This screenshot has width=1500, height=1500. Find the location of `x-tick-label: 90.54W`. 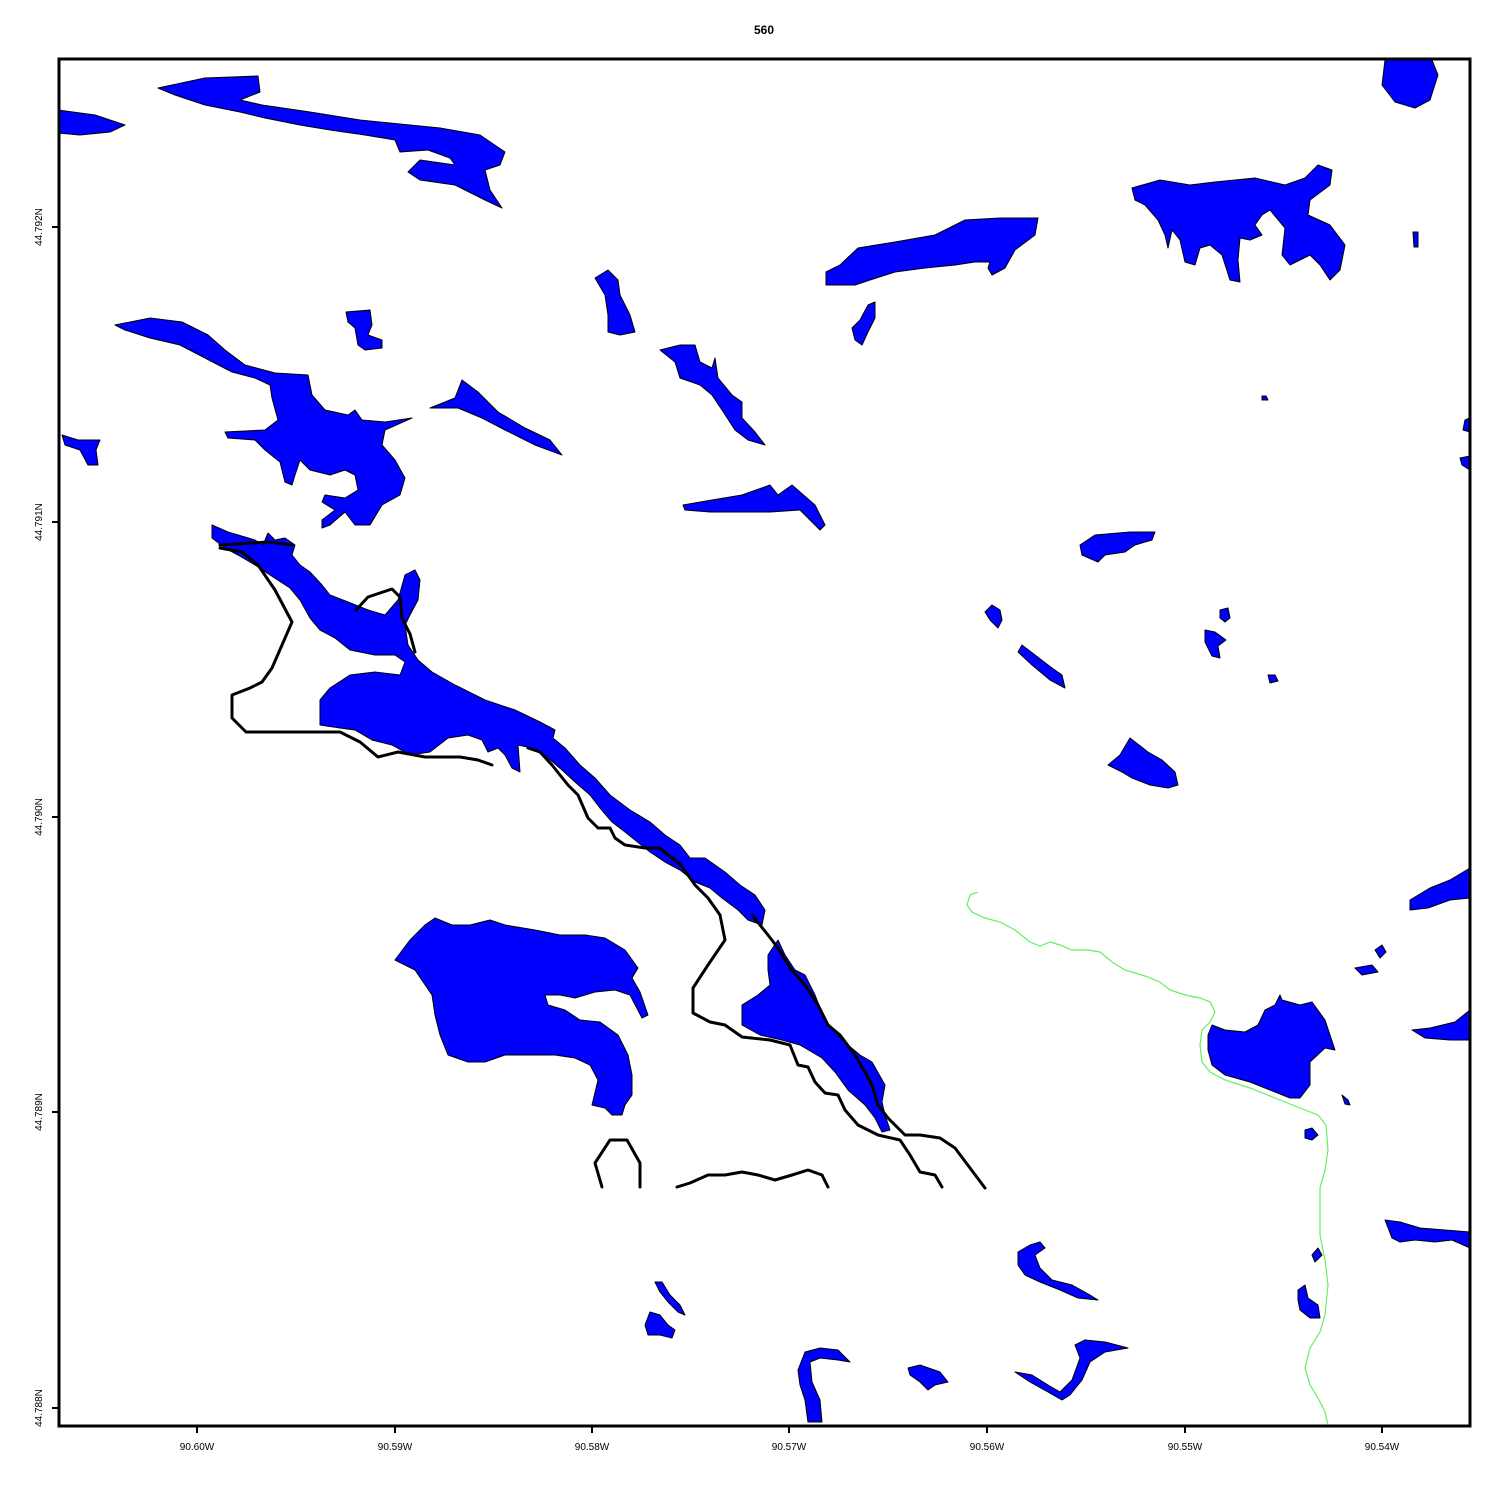

x-tick-label: 90.54W is located at coordinates (1382, 1447).